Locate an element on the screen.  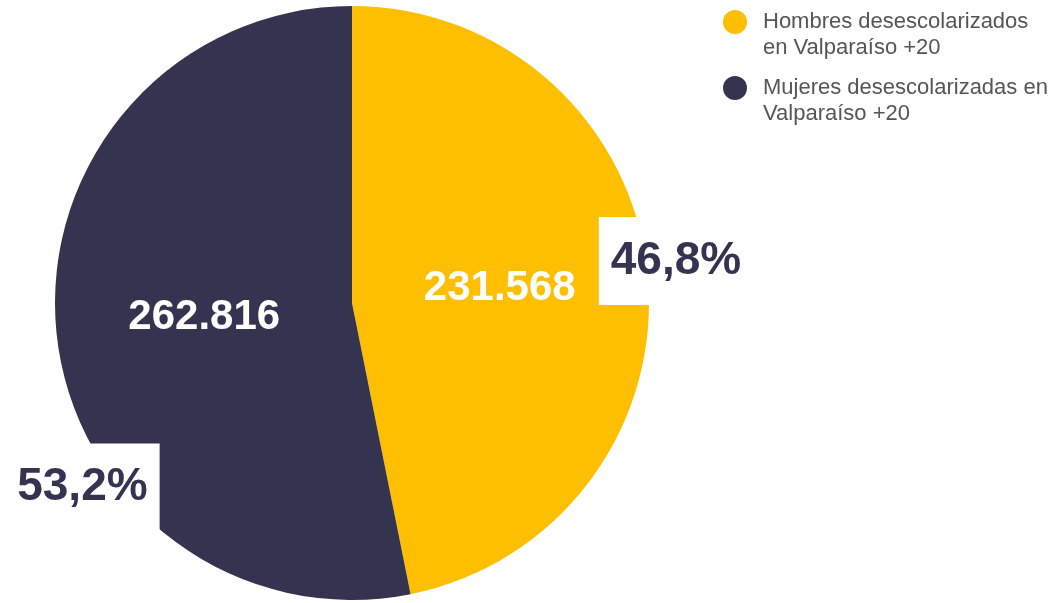
legend-label: Hombres desescolarizados en Valparaíso +20 is located at coordinates (896, 34).